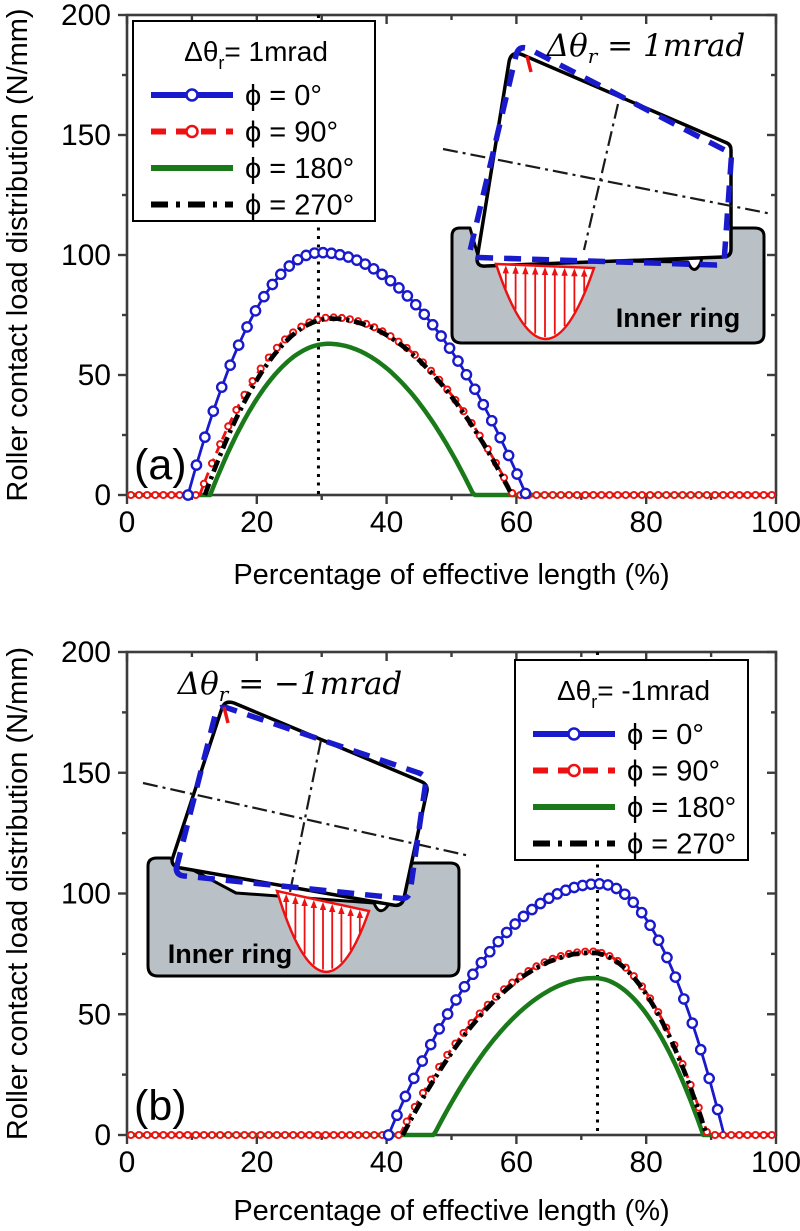 The height and width of the screenshot is (1231, 800). I want to click on legend-item-label: ϕ = 180°, so click(681, 808).